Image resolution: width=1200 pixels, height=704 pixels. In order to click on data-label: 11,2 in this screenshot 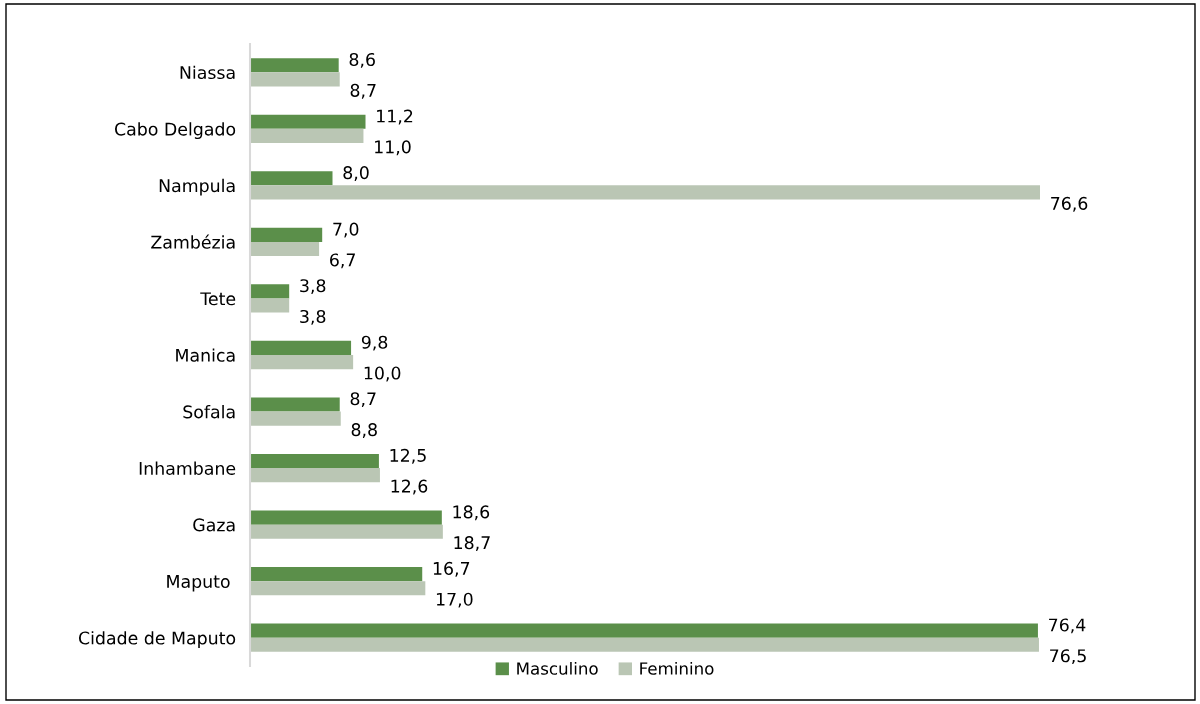, I will do `click(395, 117)`.